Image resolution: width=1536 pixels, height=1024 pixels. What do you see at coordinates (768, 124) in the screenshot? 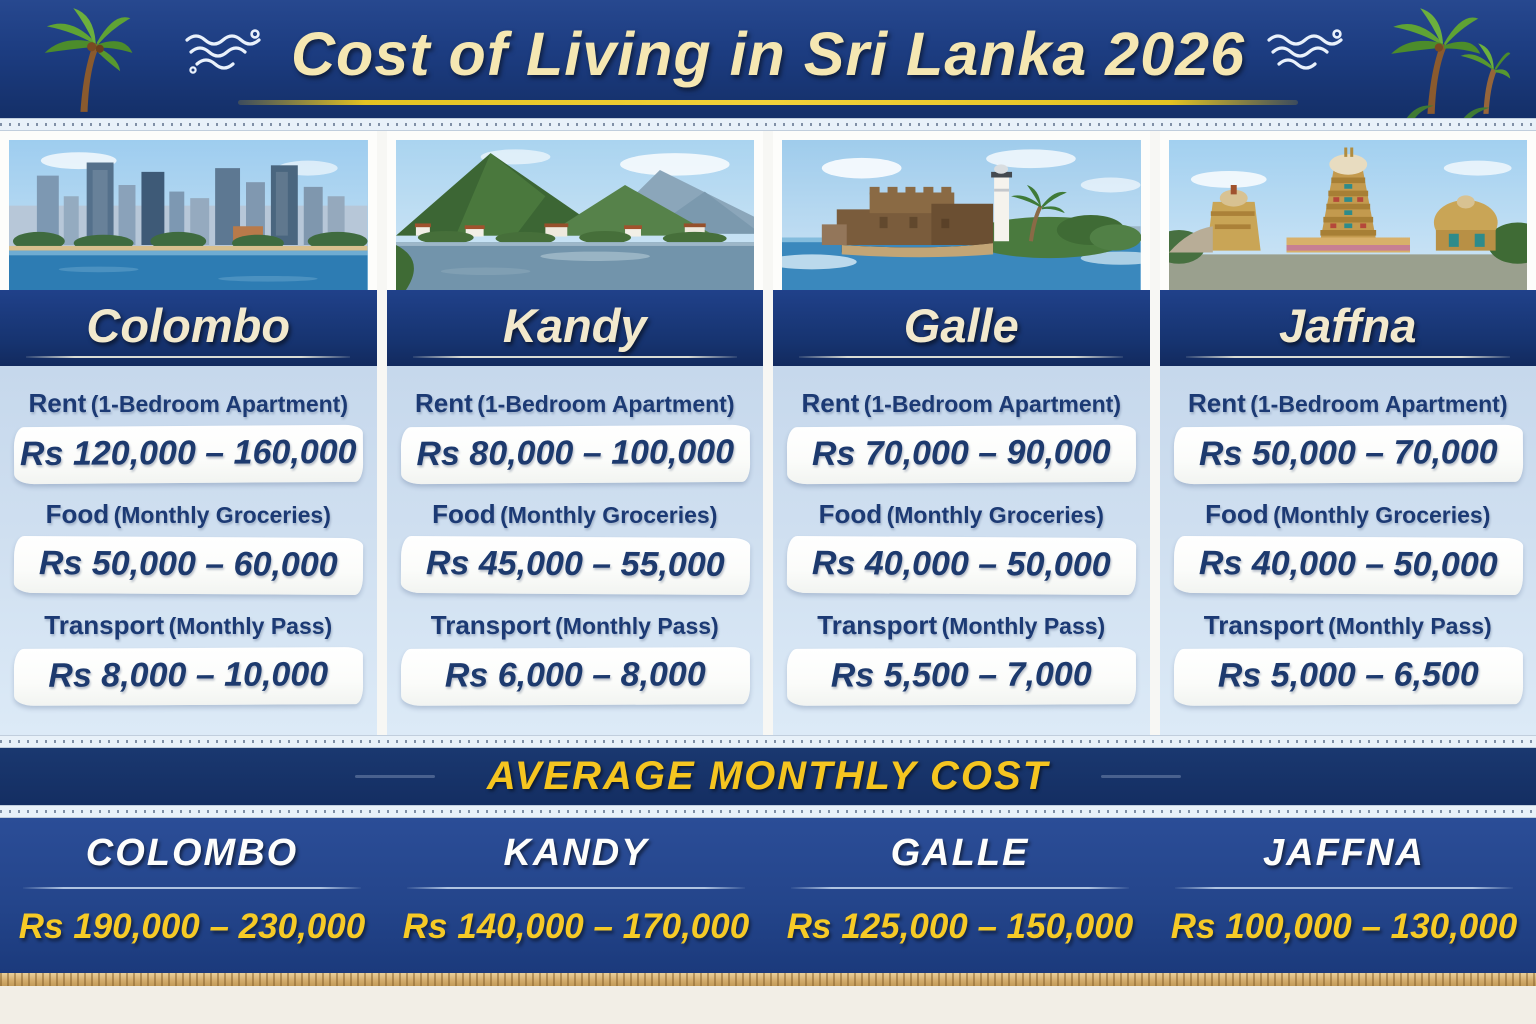
I see `stitch-divider-top` at bounding box center [768, 124].